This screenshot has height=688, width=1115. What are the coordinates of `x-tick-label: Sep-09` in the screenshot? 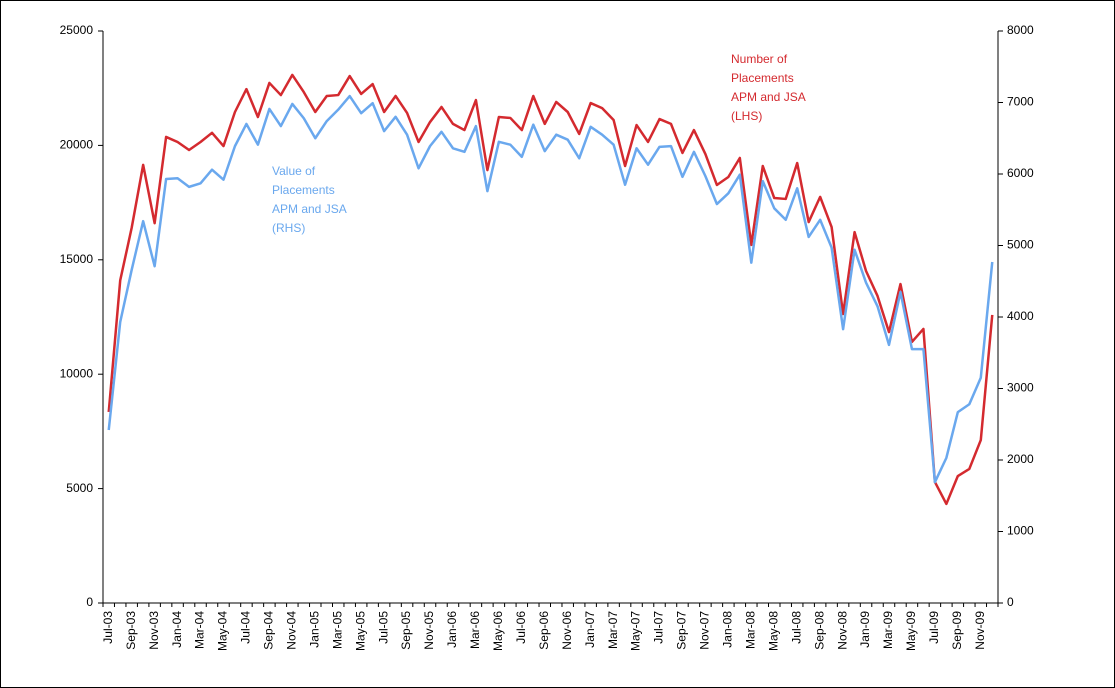 It's located at (957, 630).